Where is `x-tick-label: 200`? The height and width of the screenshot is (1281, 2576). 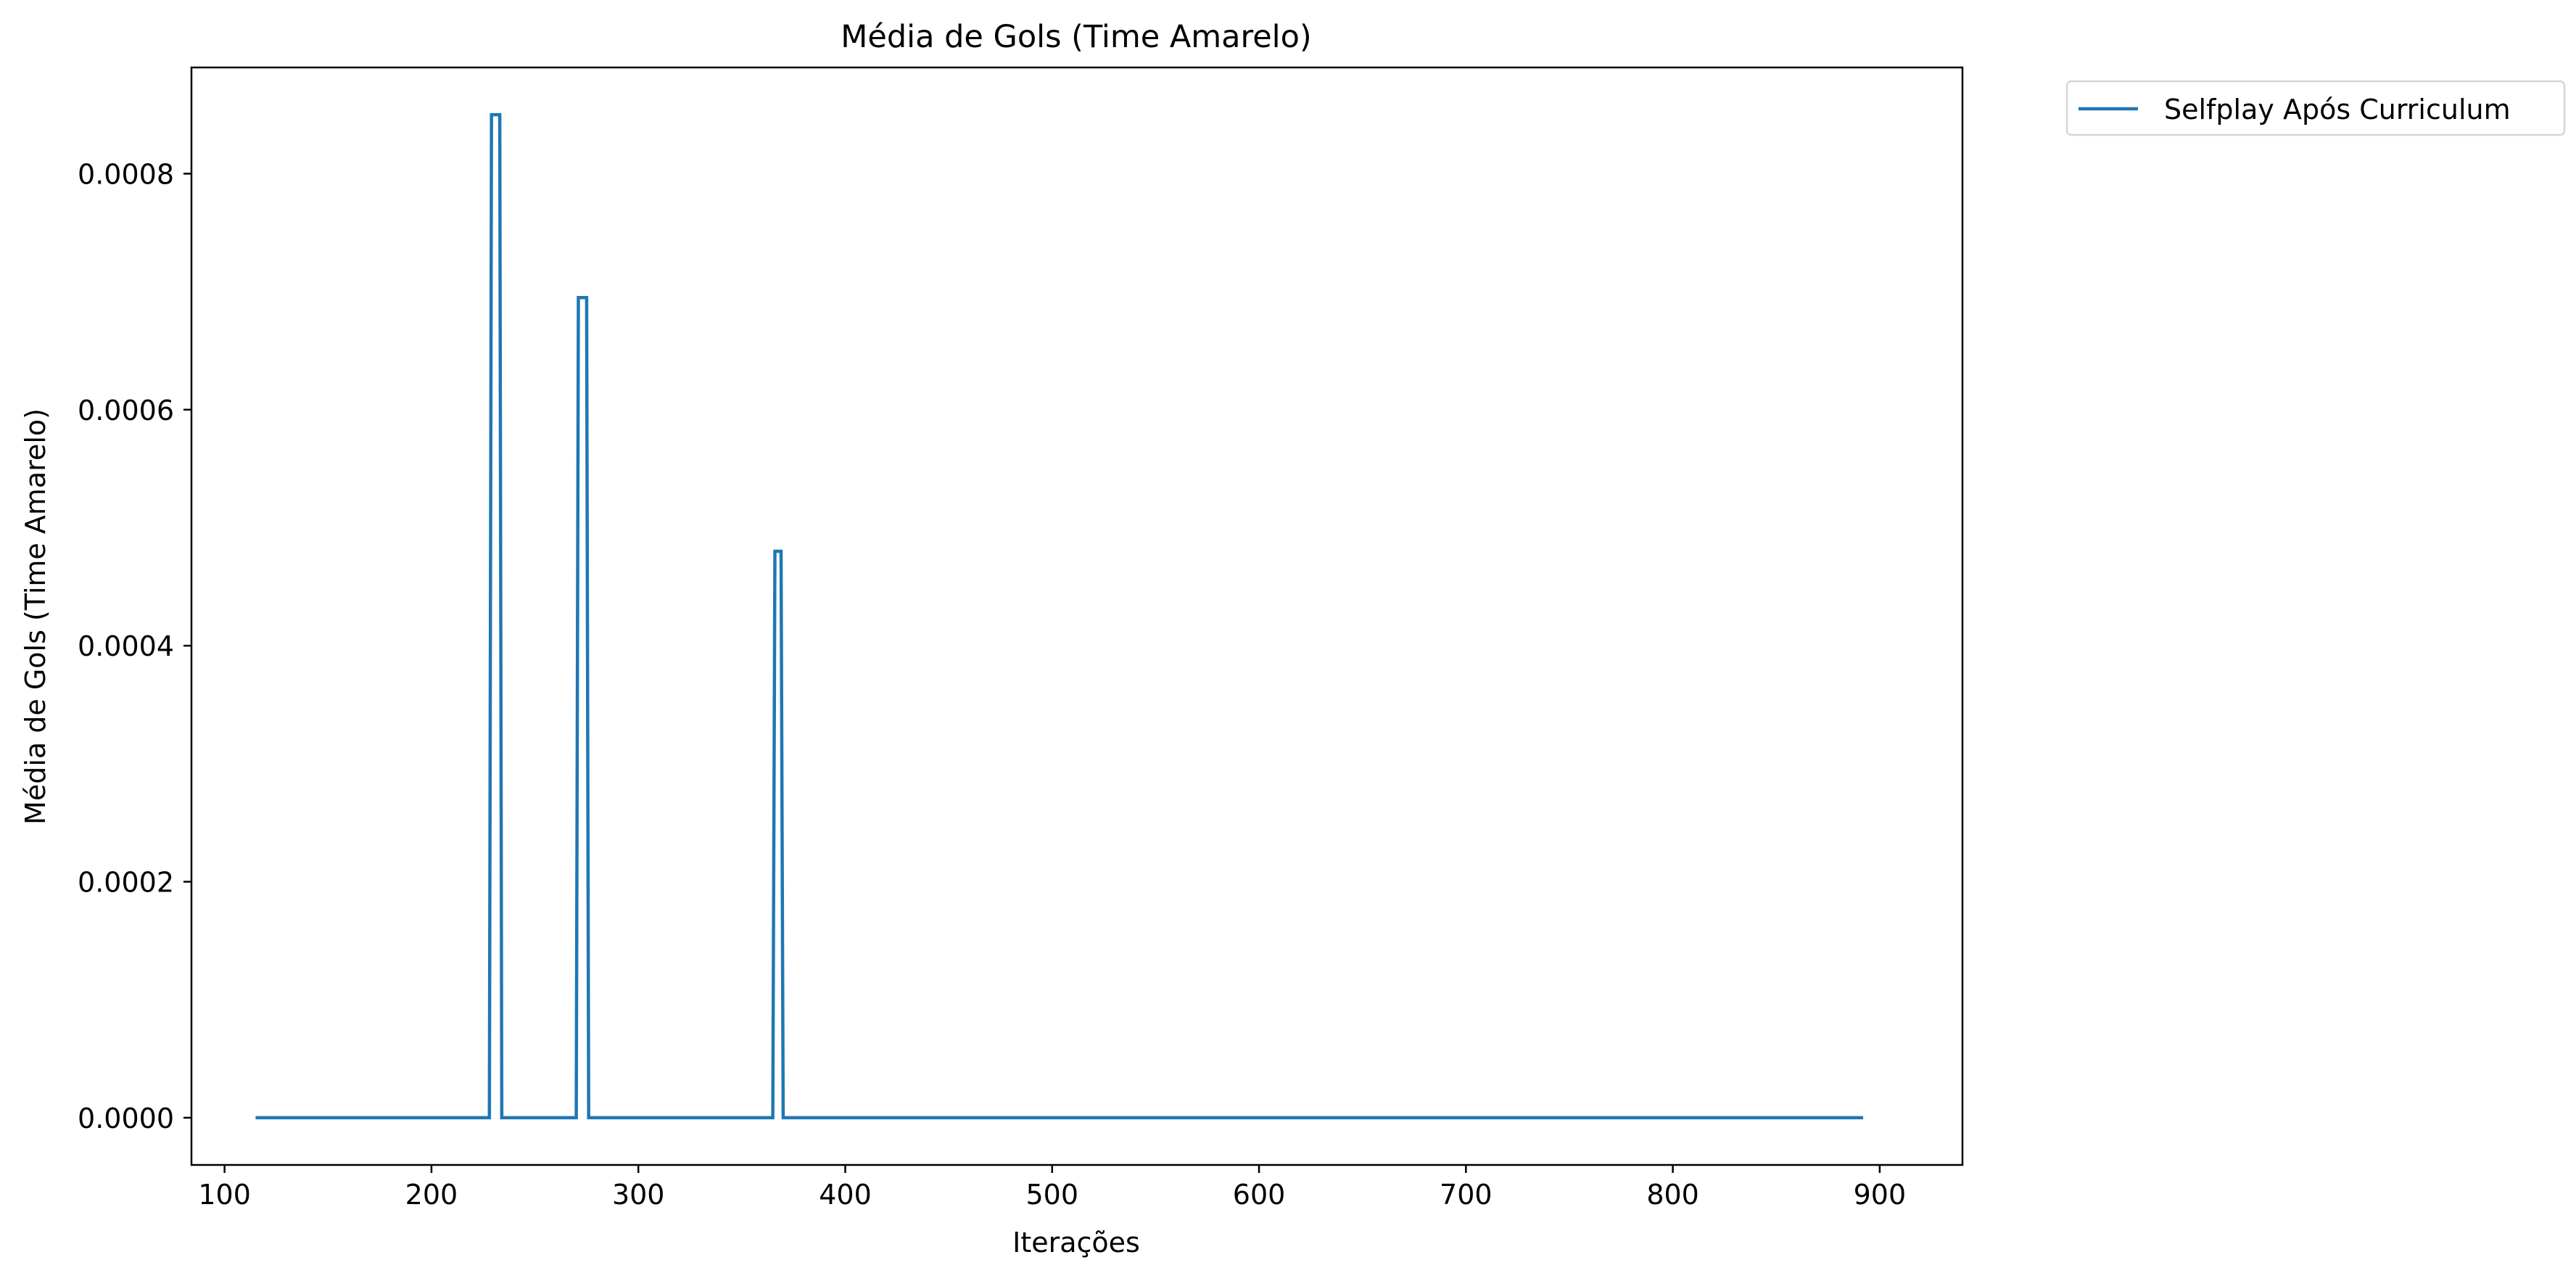 x-tick-label: 200 is located at coordinates (431, 1195).